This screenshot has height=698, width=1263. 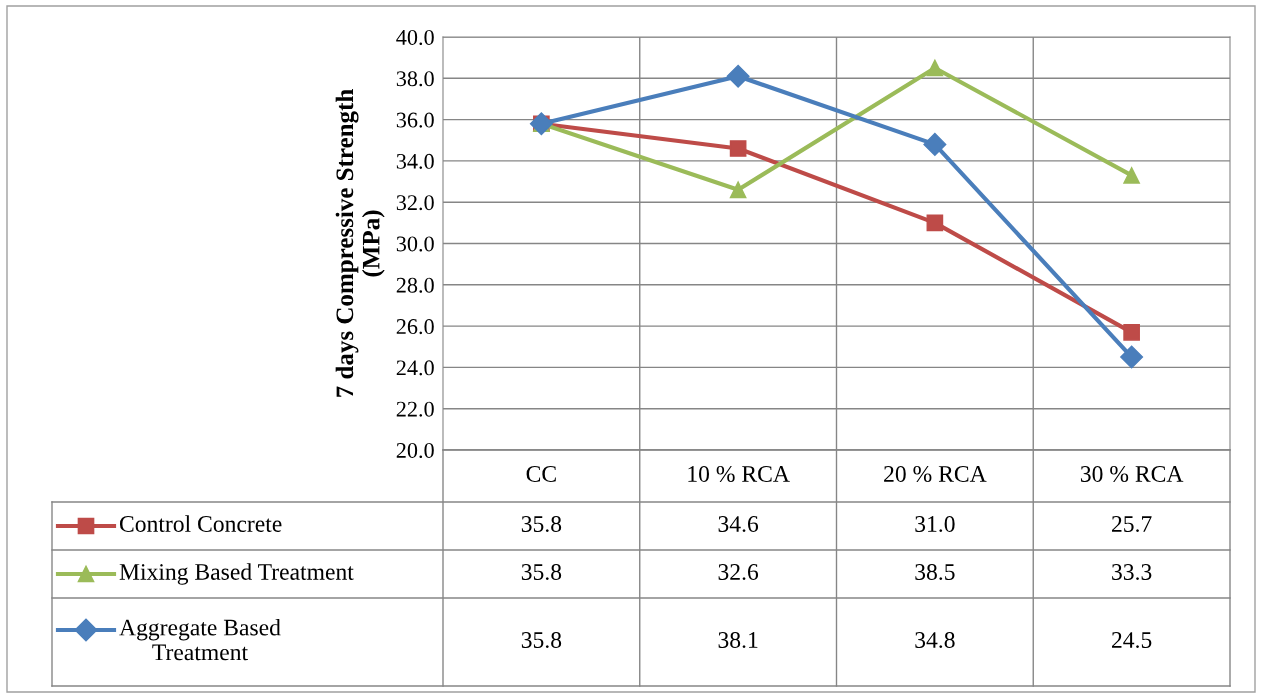 I want to click on x-tick-label: 10 % RCA, so click(x=739, y=473).